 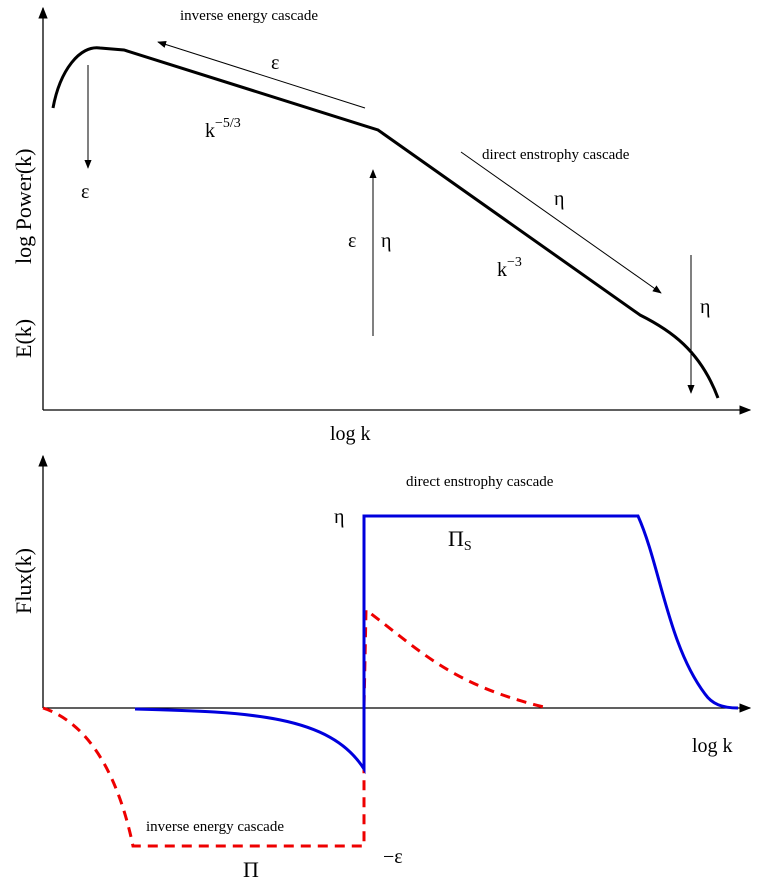 What do you see at coordinates (249, 16) in the screenshot?
I see `inverse-cascade-label: inverse energy cascade` at bounding box center [249, 16].